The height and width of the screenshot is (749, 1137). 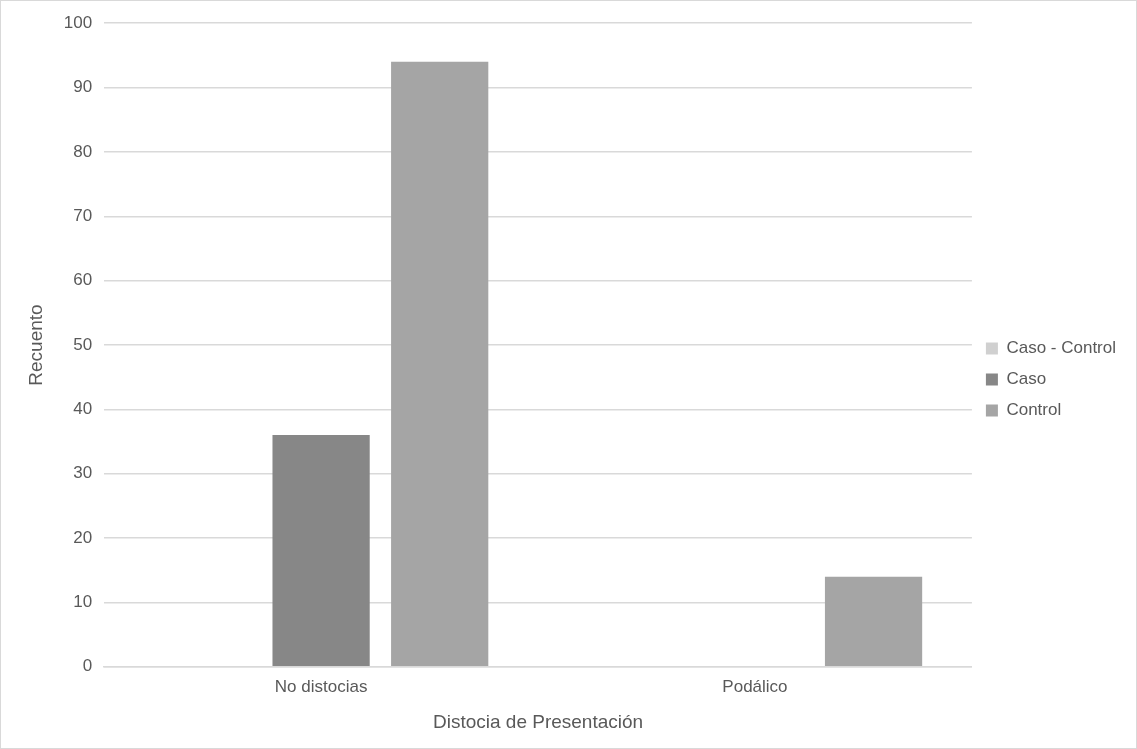 What do you see at coordinates (35, 345) in the screenshot?
I see `y-axis-title: Recuento` at bounding box center [35, 345].